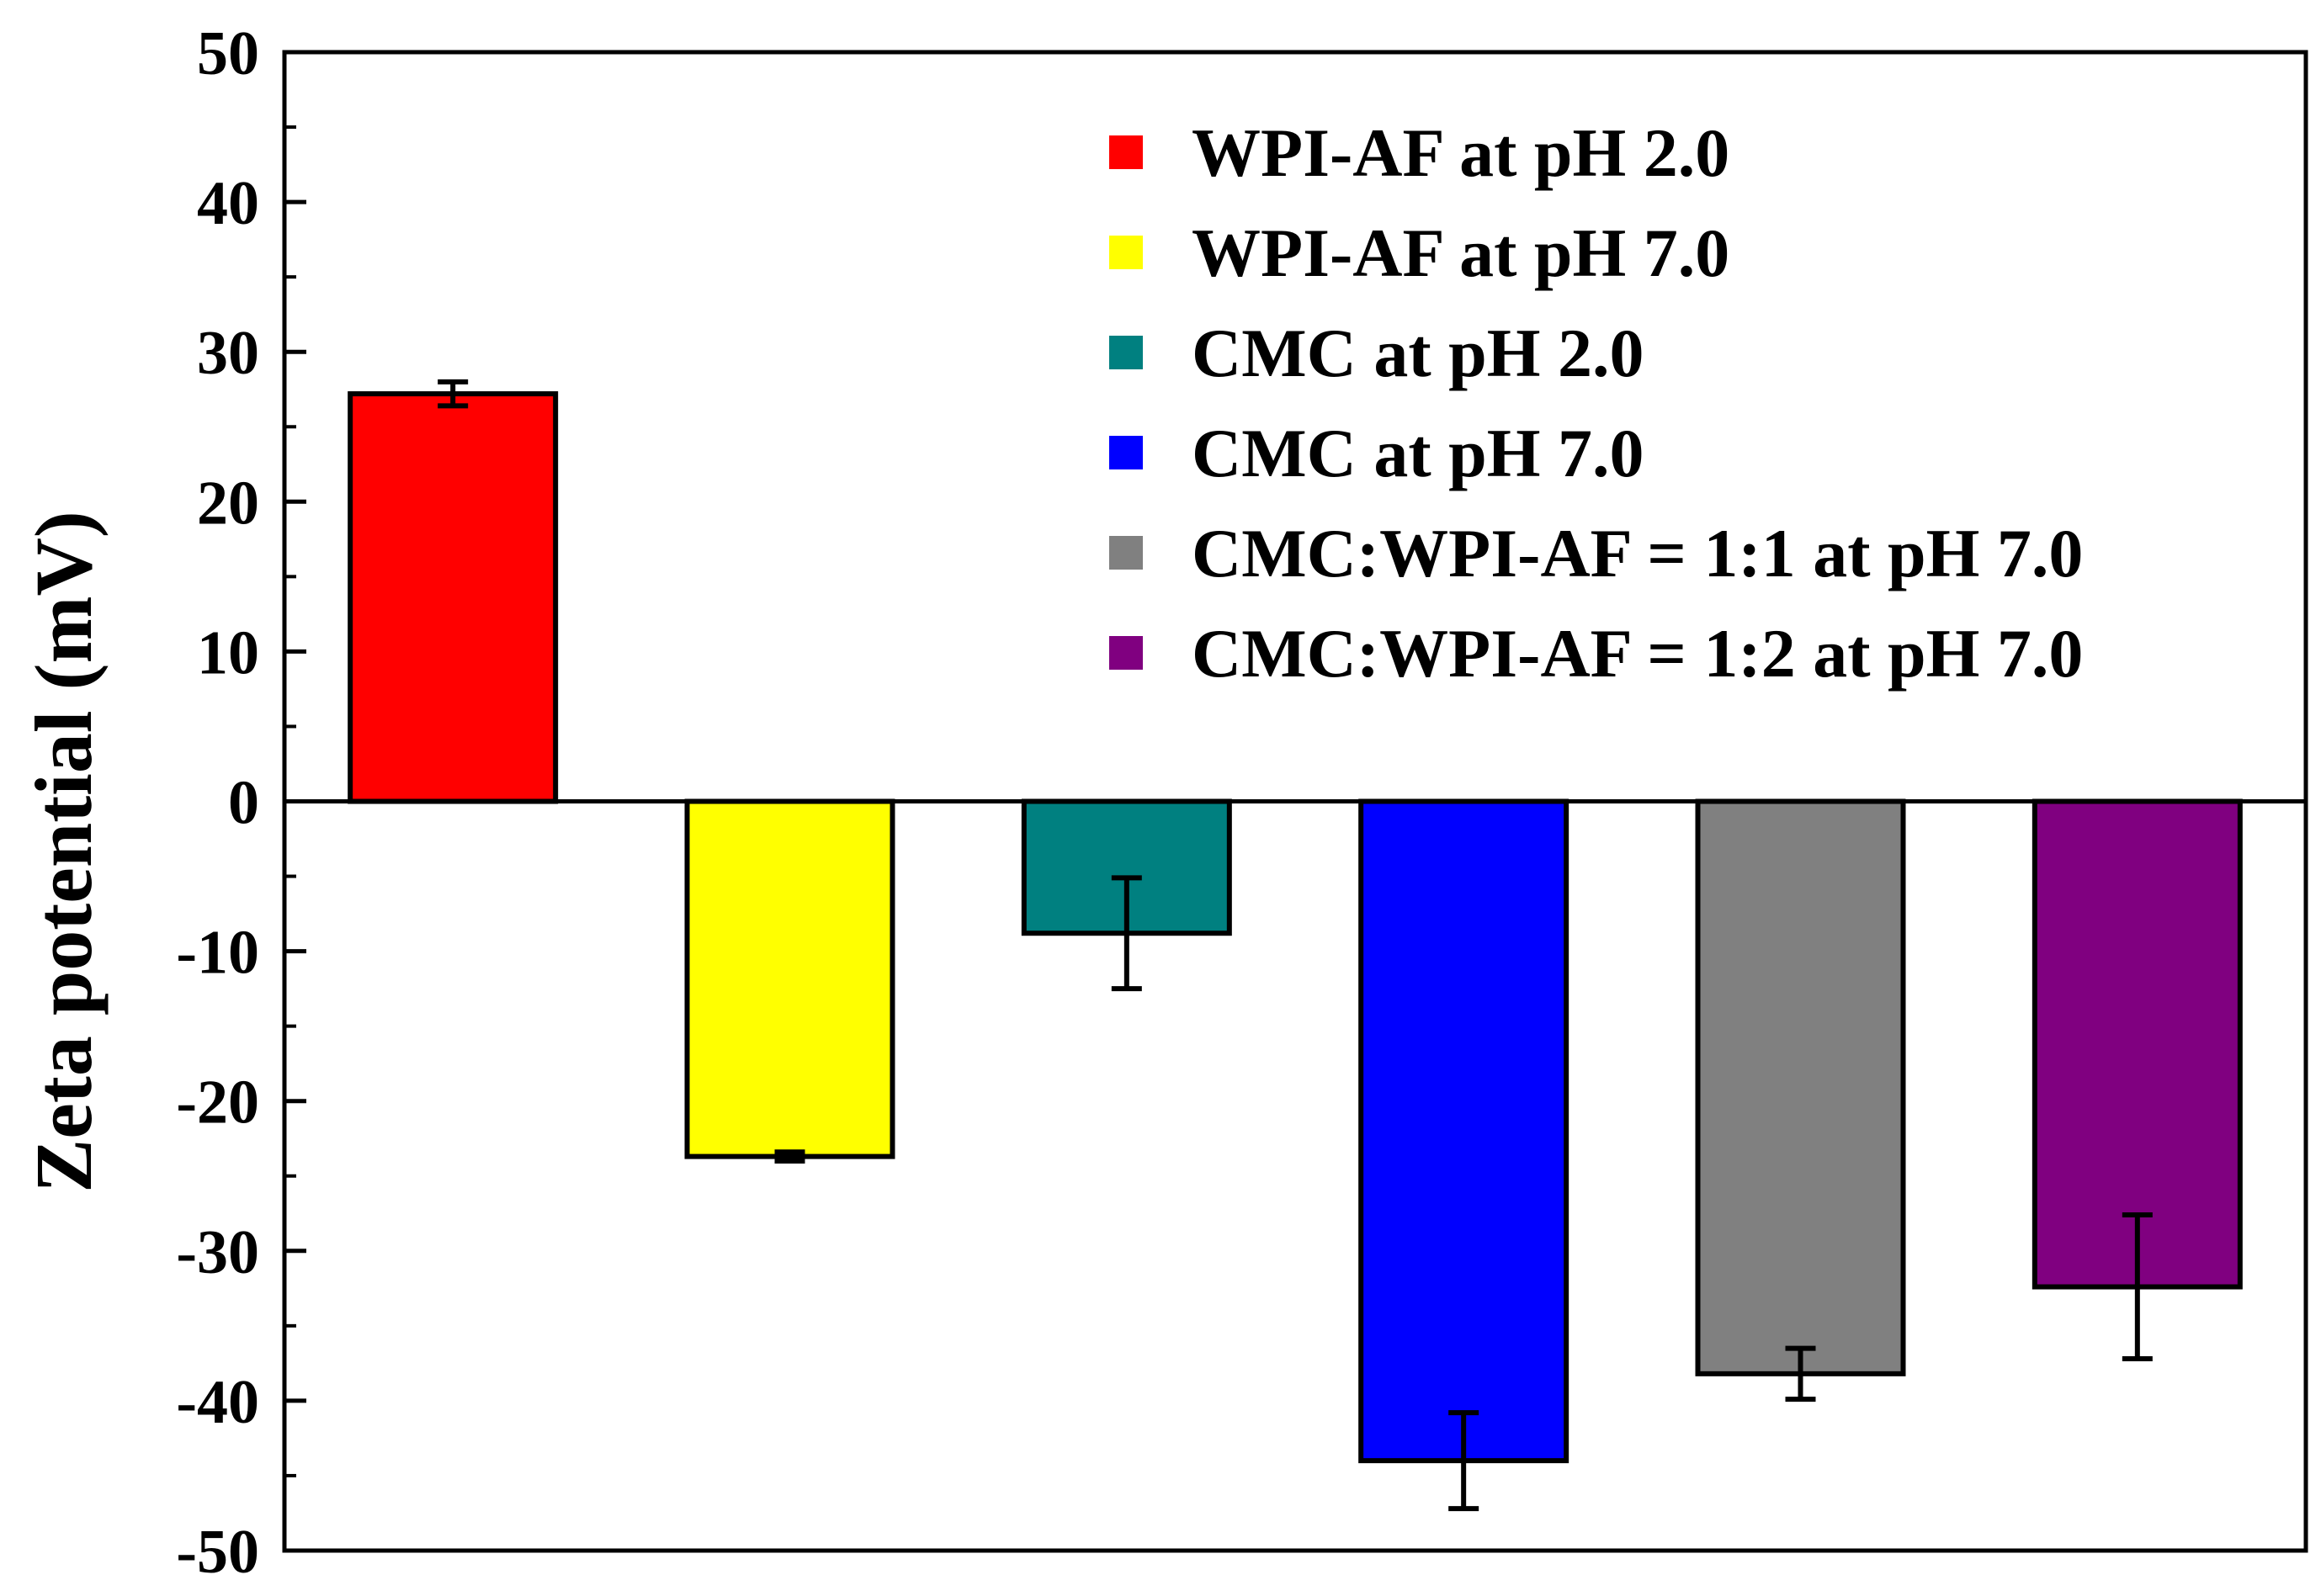 This screenshot has width=2321, height=1596. I want to click on y-tick-label: 50, so click(228, 53).